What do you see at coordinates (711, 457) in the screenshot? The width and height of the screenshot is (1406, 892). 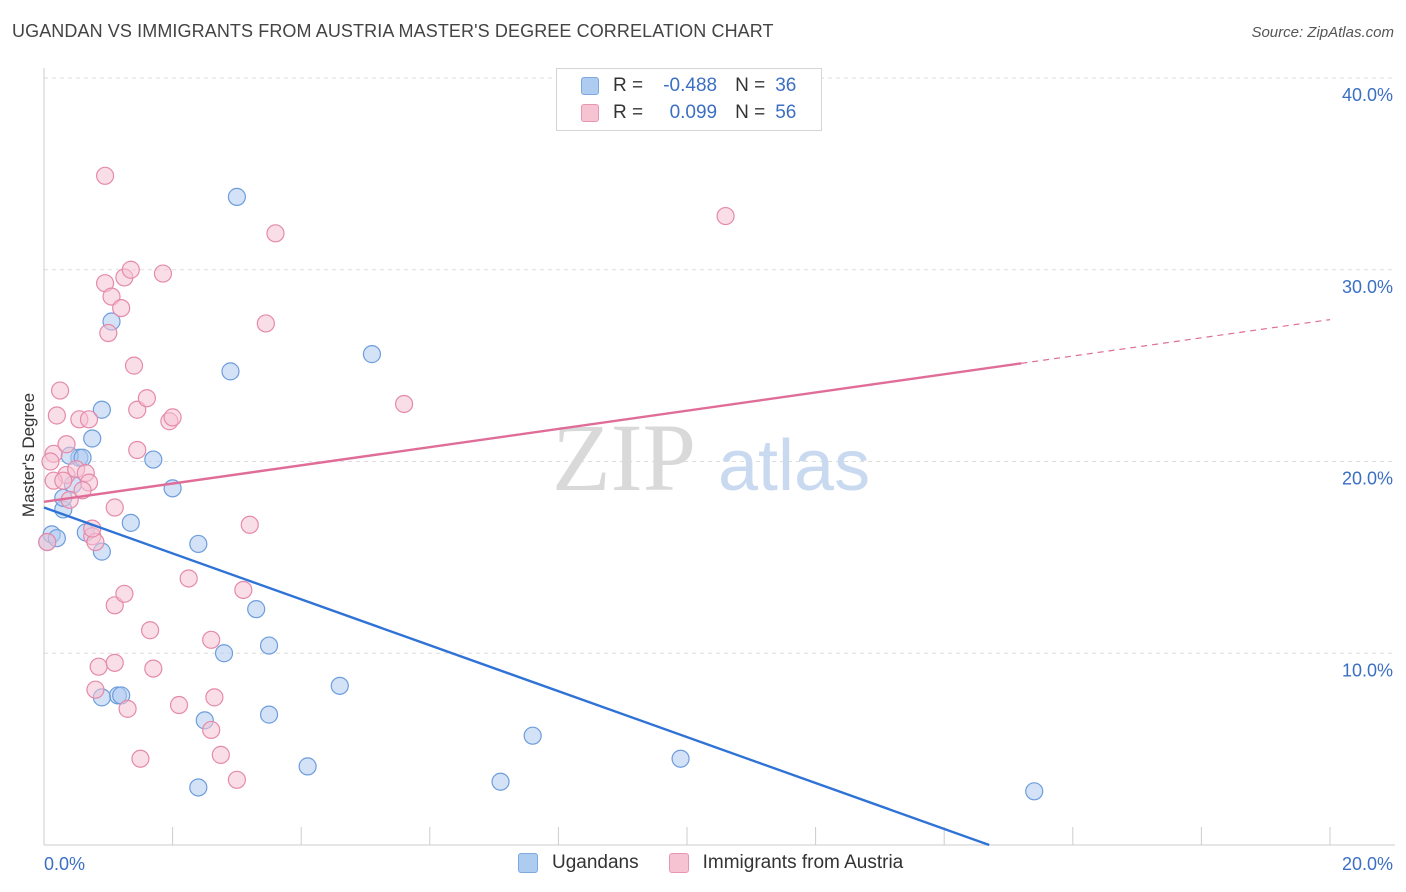 I see `watermark: ZIP atlas` at bounding box center [711, 457].